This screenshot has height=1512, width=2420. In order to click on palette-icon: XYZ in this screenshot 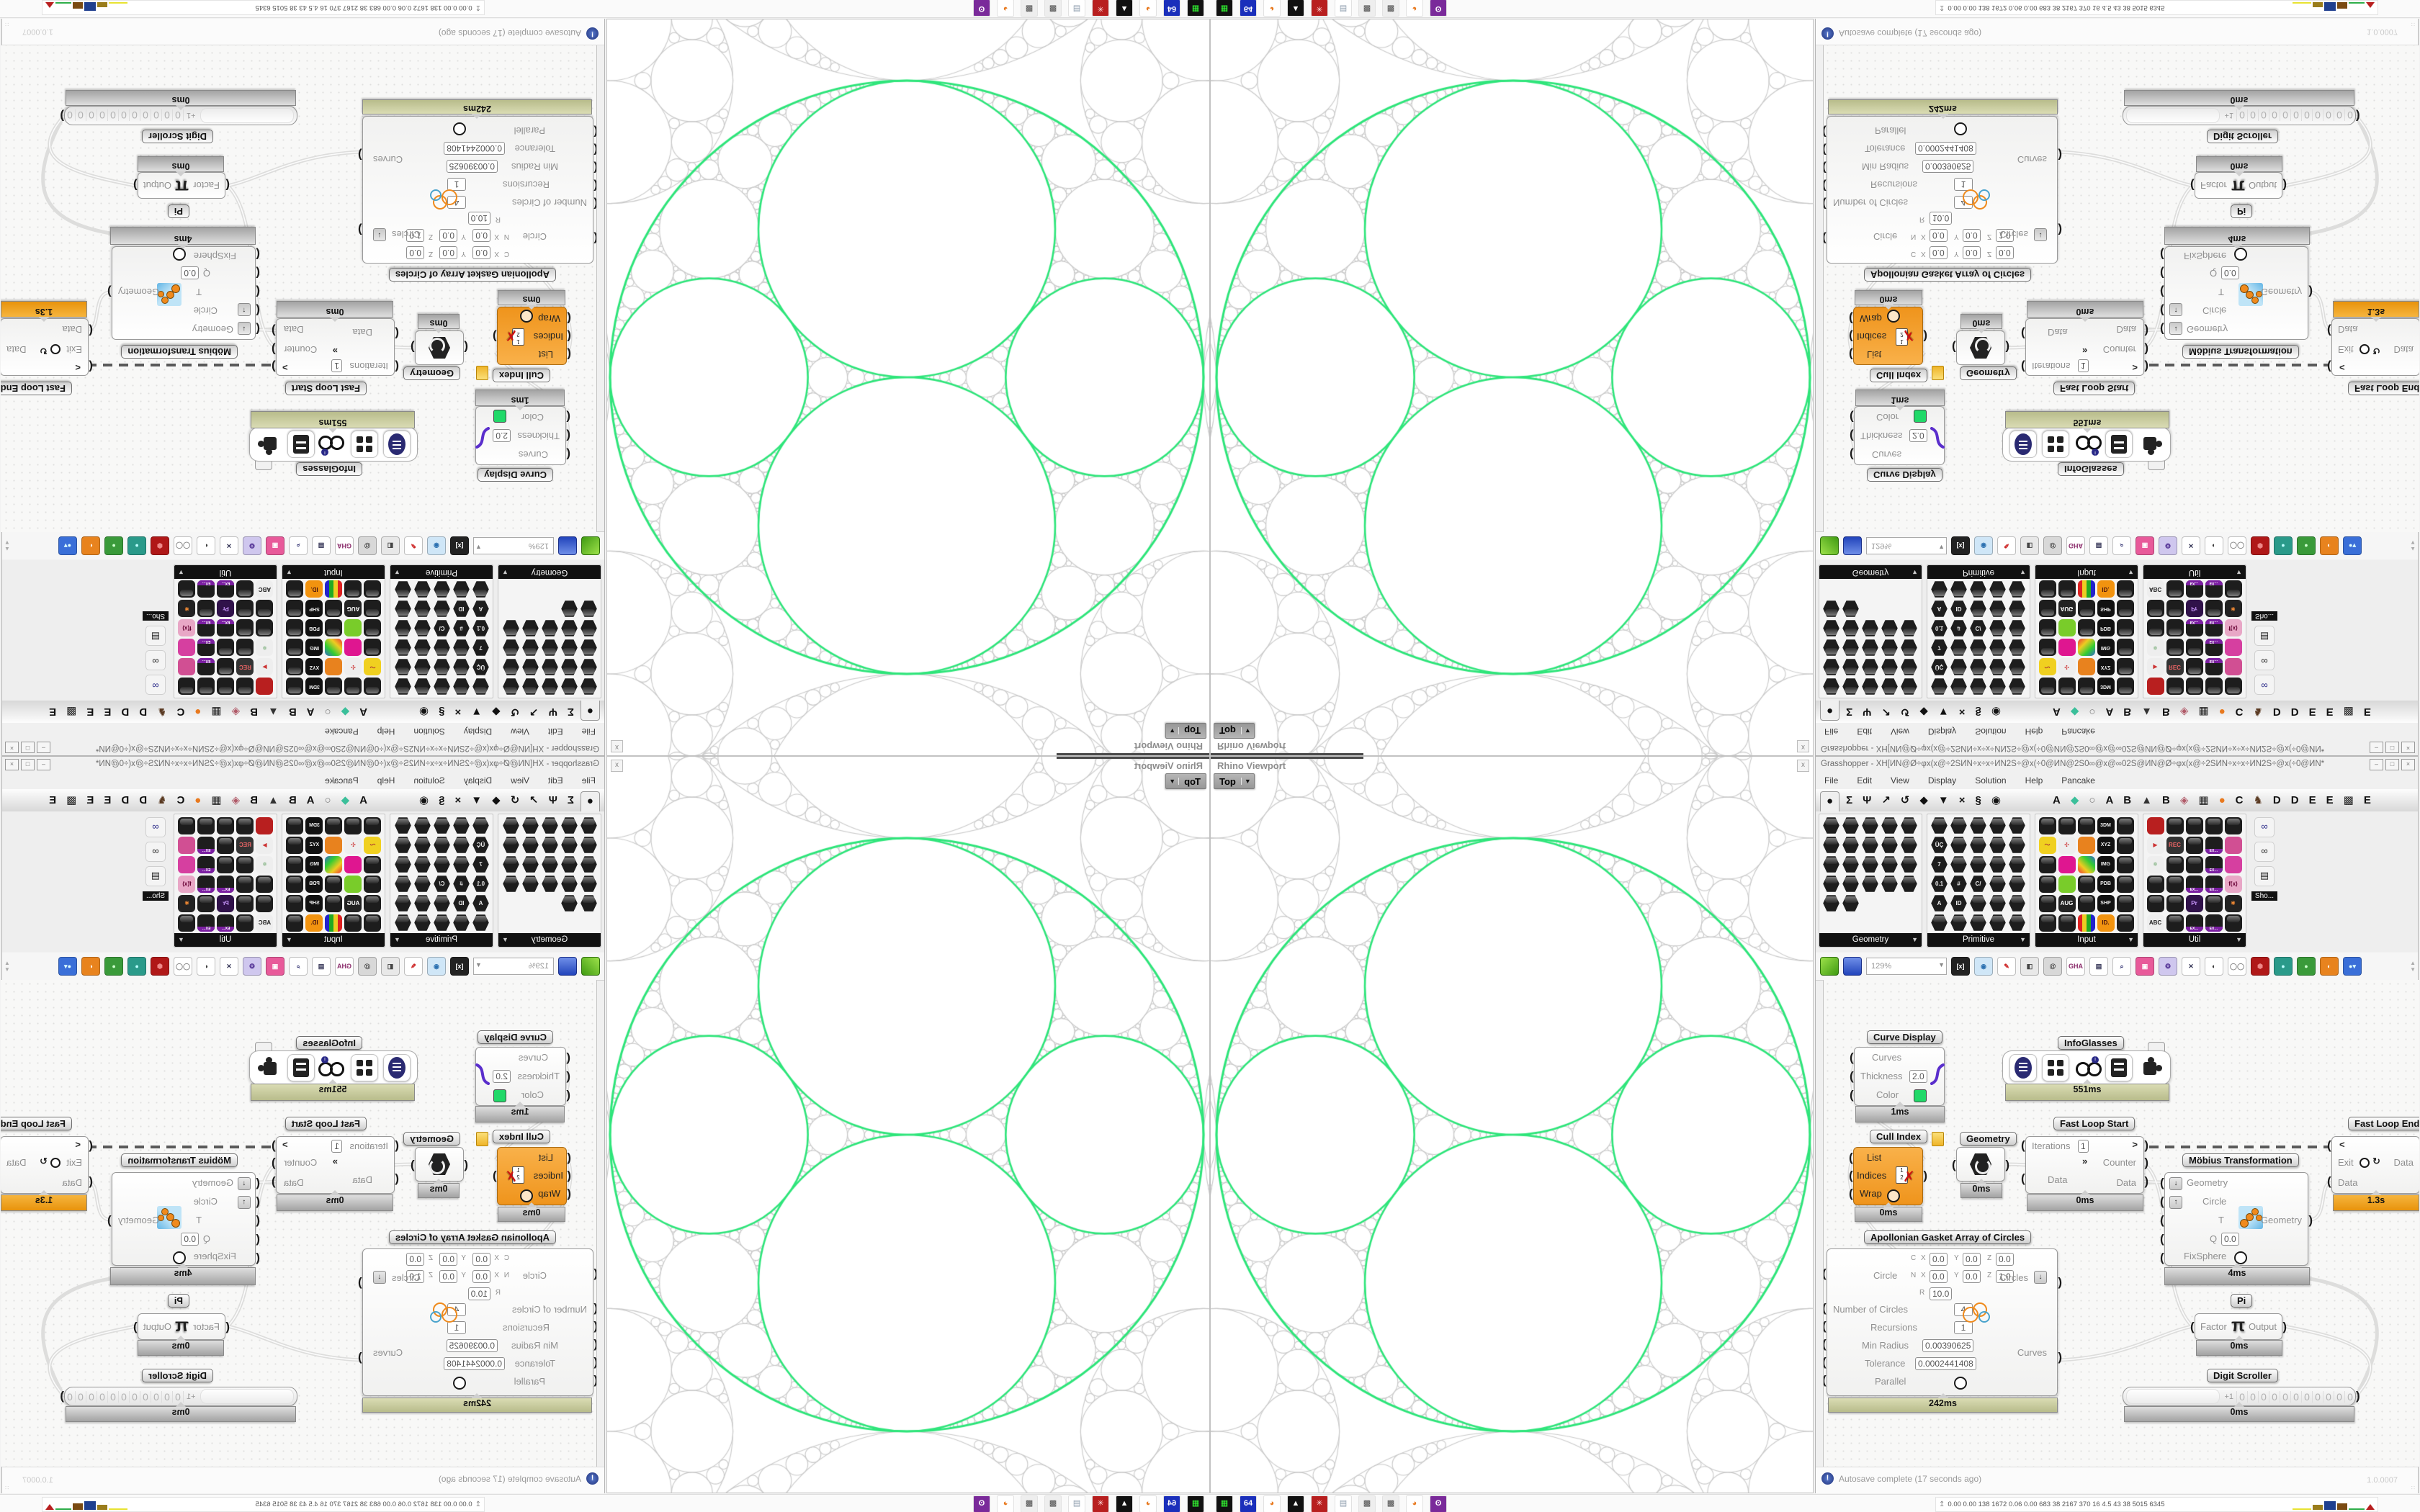, I will do `click(314, 667)`.